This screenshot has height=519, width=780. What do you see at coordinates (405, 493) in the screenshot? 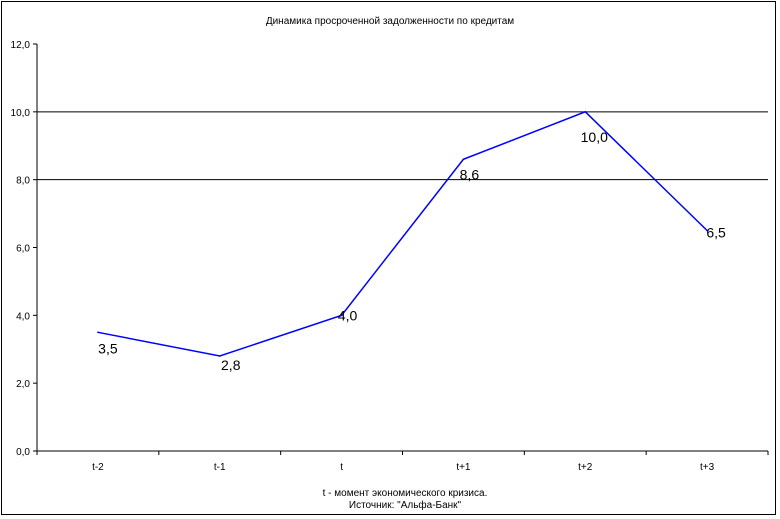
I see `footnote-crisis: t - момент экономического кризиса.` at bounding box center [405, 493].